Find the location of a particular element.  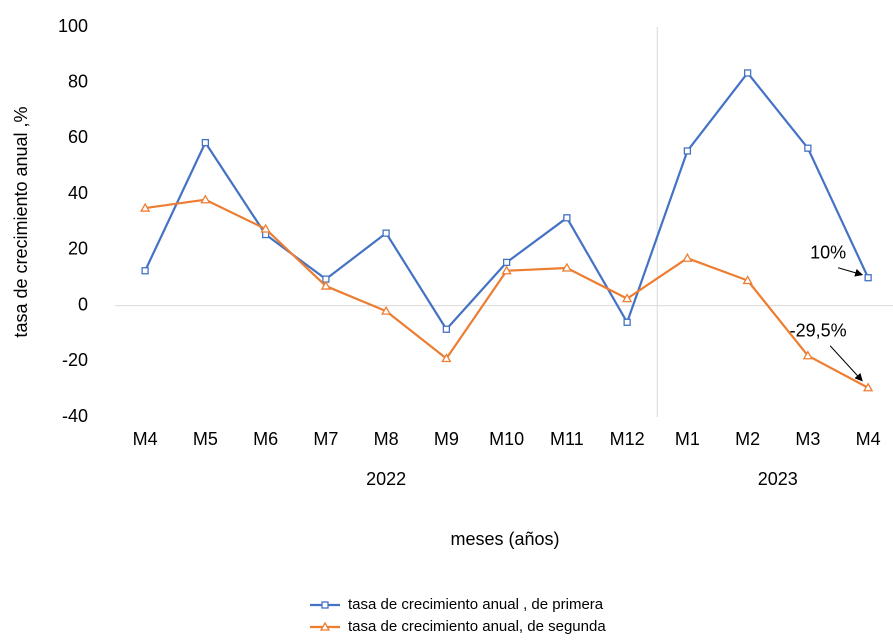

x-tick-label: M8 is located at coordinates (386, 439).